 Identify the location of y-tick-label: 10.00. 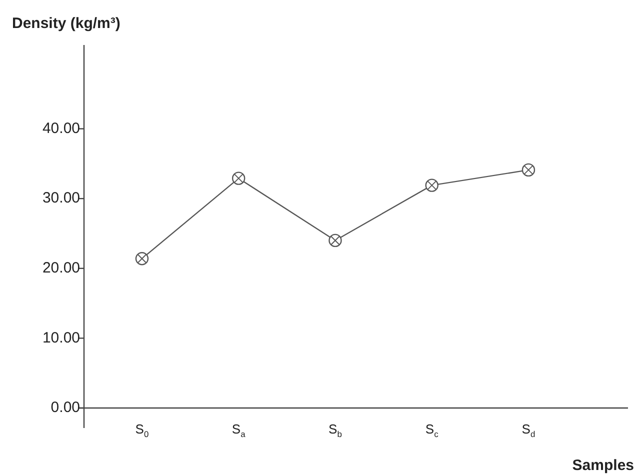
(61, 337).